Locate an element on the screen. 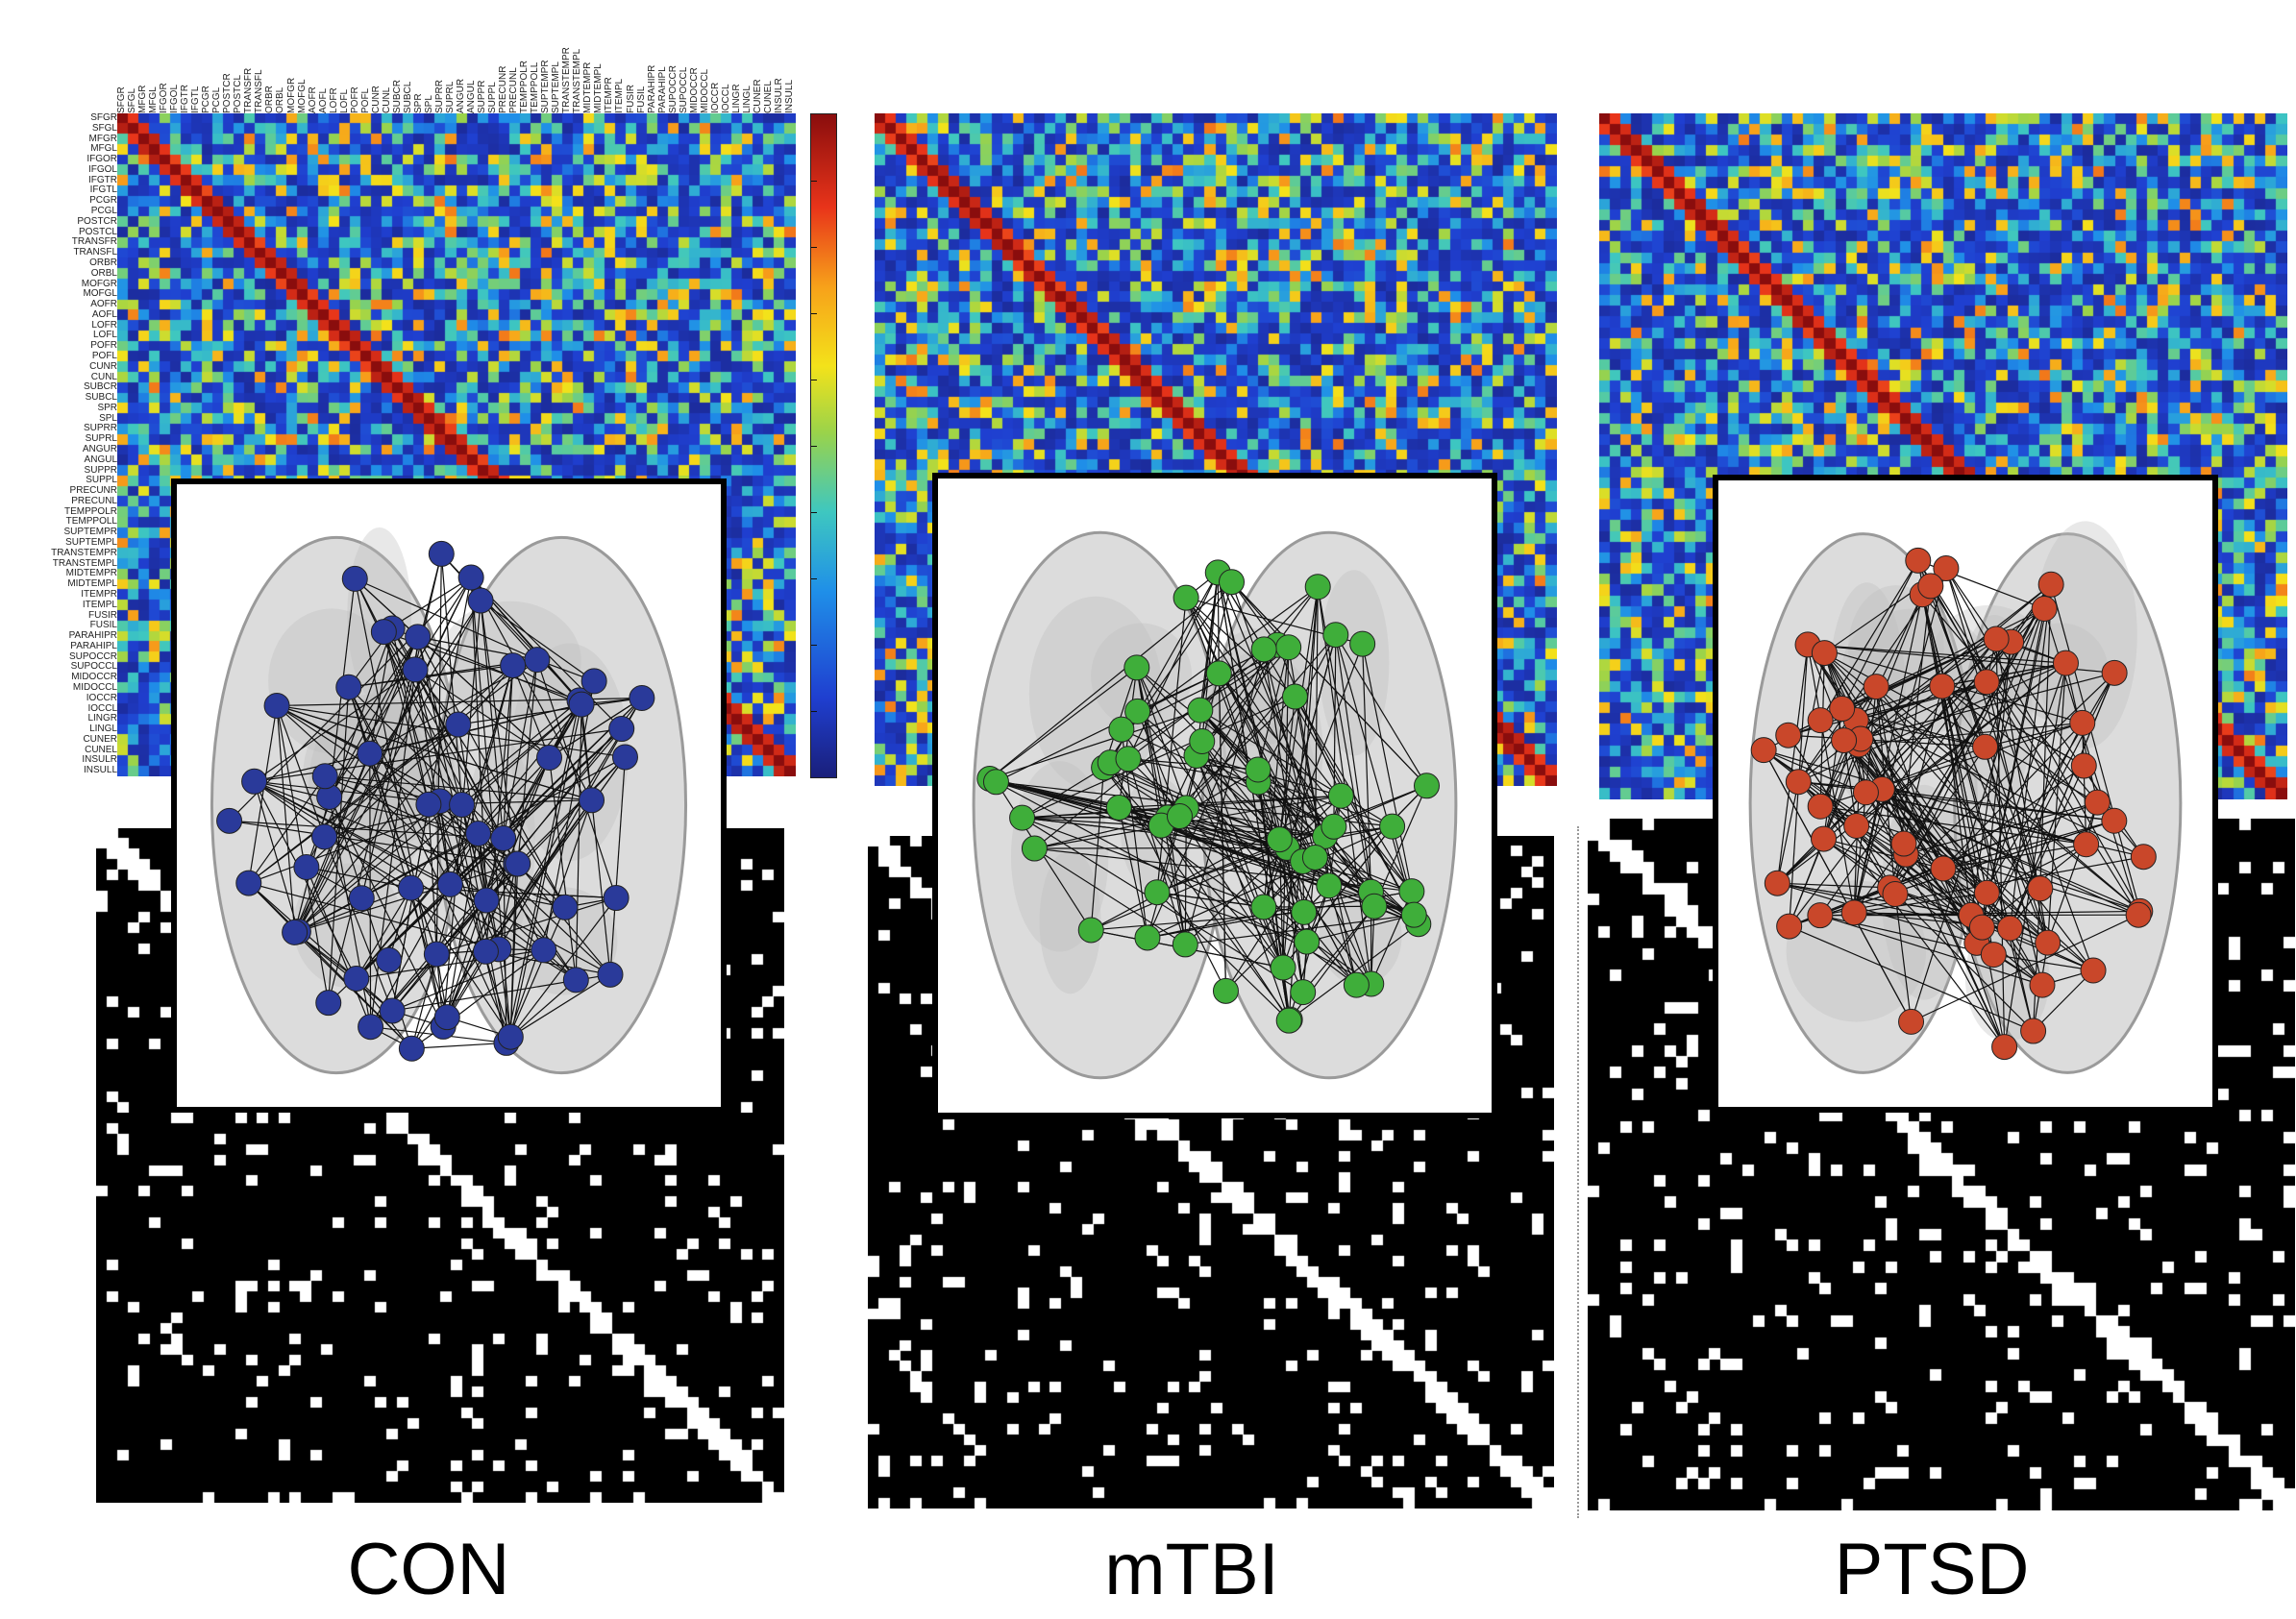 The height and width of the screenshot is (1619, 2296). region-column-label: SUBCL is located at coordinates (407, 97).